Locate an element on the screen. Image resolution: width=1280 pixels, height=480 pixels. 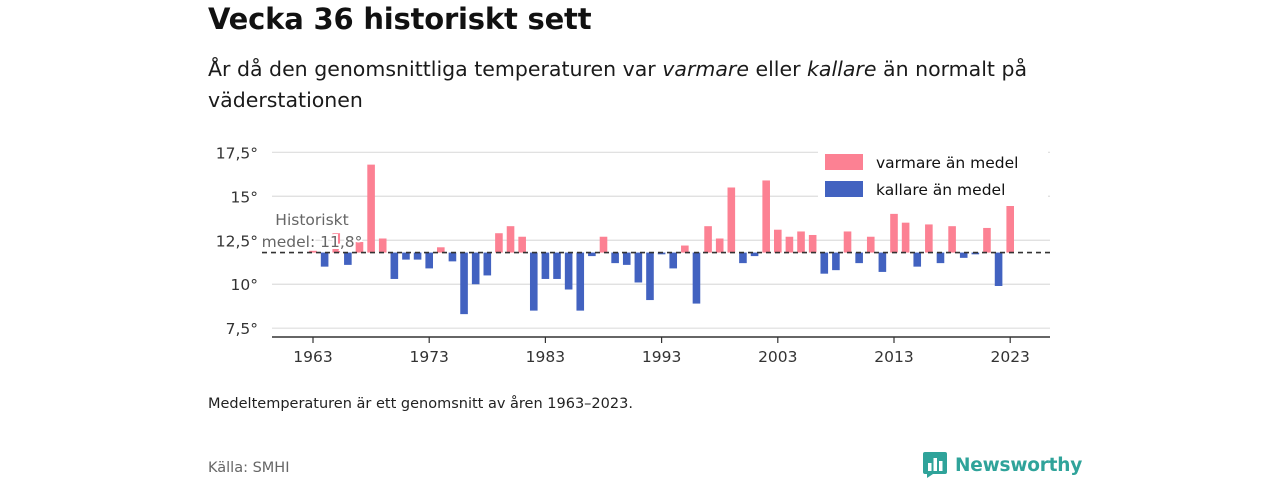
subtitle-text-3: än normalt på väderstationen is located at coordinates (618, 84).